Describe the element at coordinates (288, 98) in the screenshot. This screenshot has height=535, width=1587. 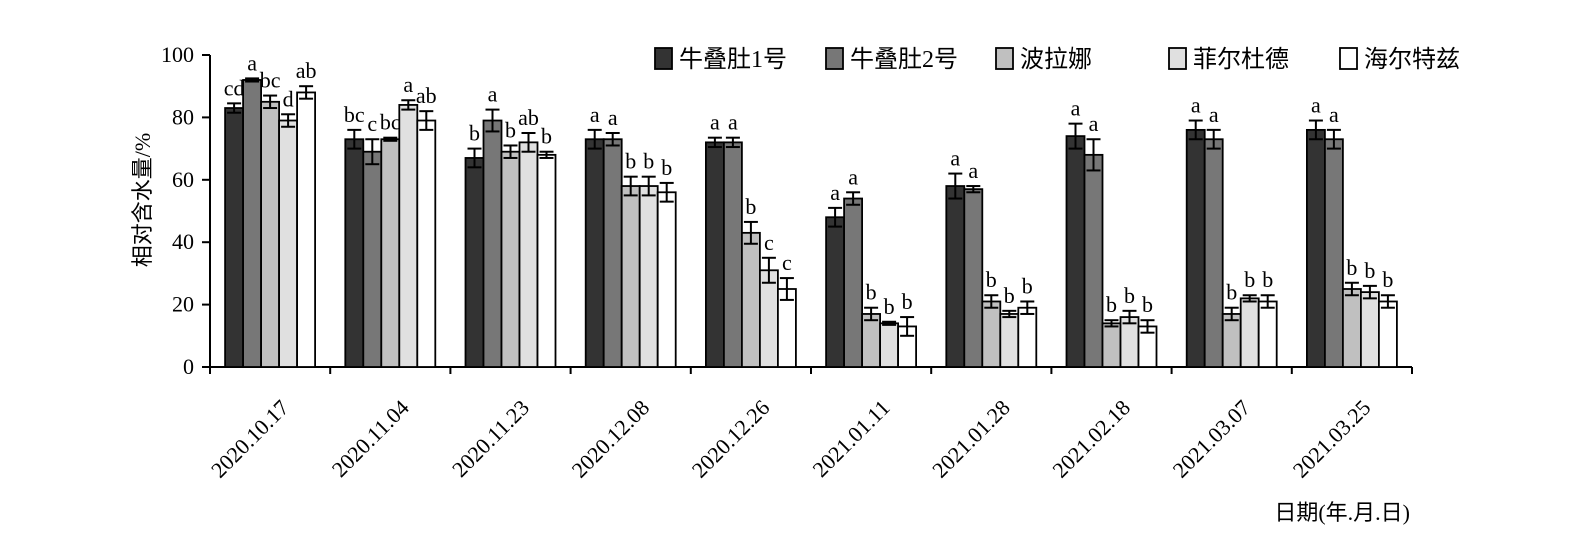
I see `significance-label: d` at that location.